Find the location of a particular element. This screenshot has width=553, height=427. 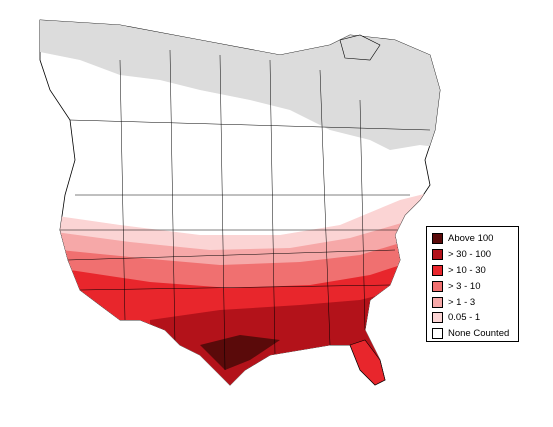

legend-item: > 10 - 30 is located at coordinates (475, 271).